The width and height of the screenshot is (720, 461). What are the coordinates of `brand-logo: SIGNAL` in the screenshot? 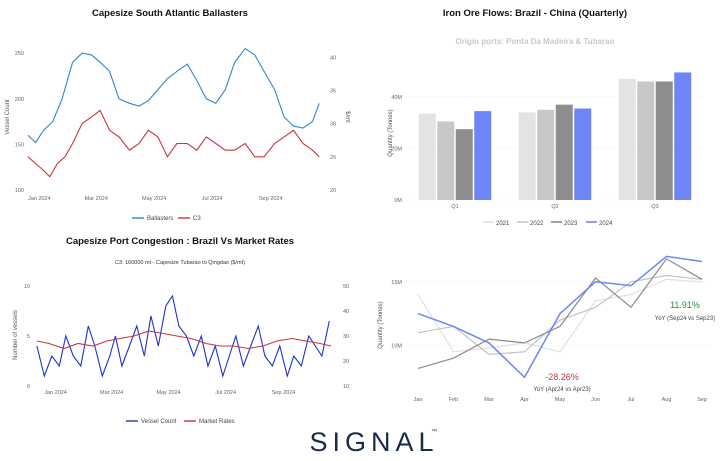 It's located at (373, 442).